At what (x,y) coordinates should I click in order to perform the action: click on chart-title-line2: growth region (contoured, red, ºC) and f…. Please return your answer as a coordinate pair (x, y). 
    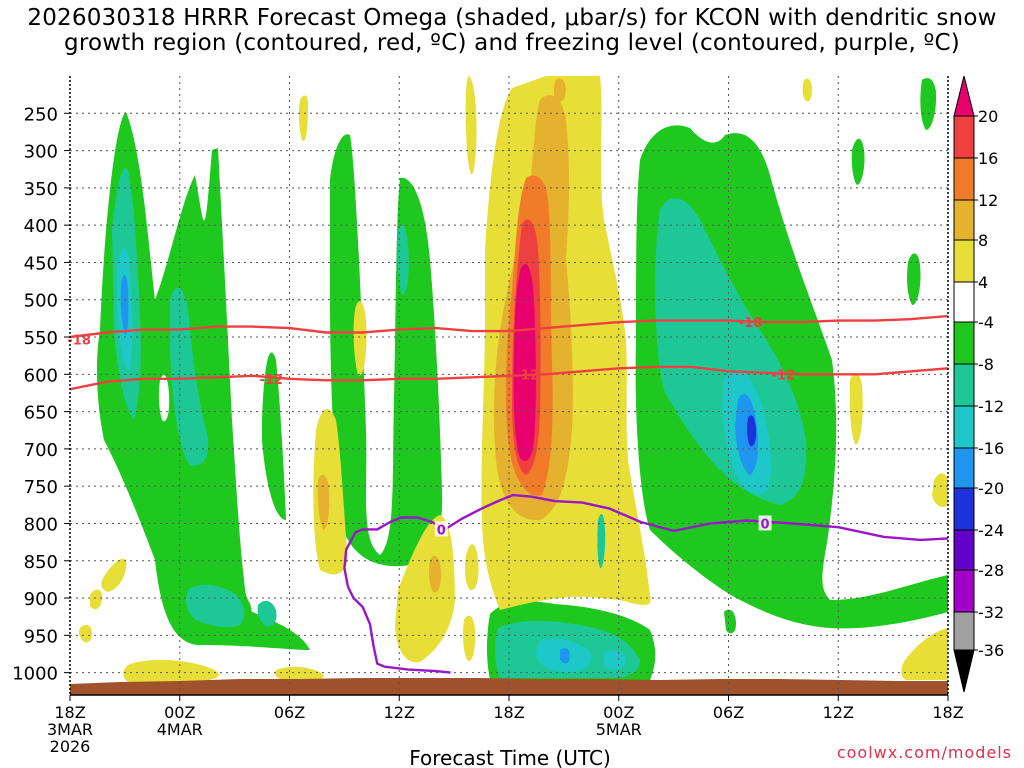
    Looking at the image, I should click on (512, 43).